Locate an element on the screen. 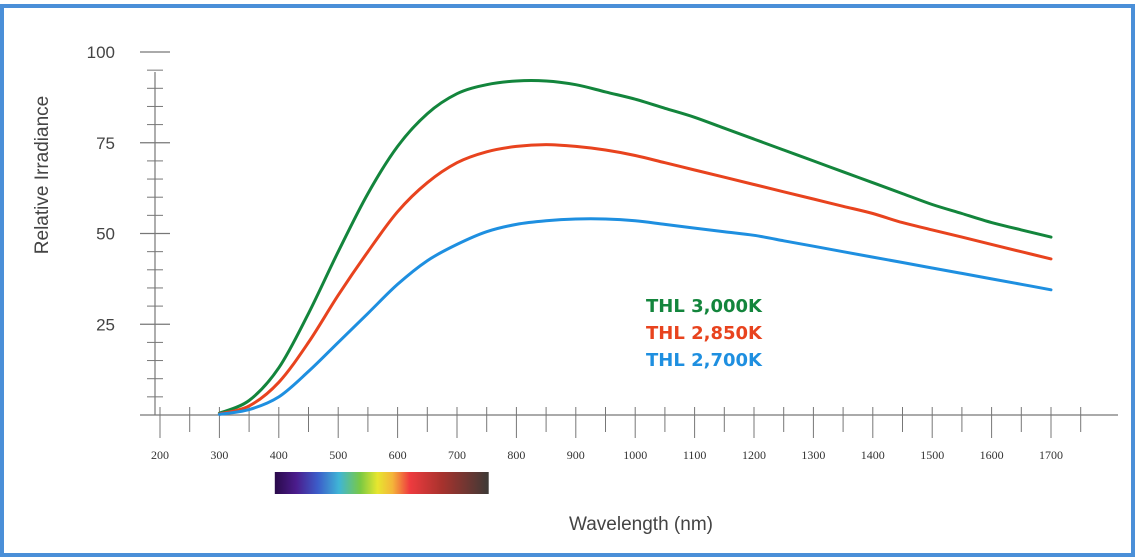  y-axis-minor-ticks is located at coordinates (155, 233).